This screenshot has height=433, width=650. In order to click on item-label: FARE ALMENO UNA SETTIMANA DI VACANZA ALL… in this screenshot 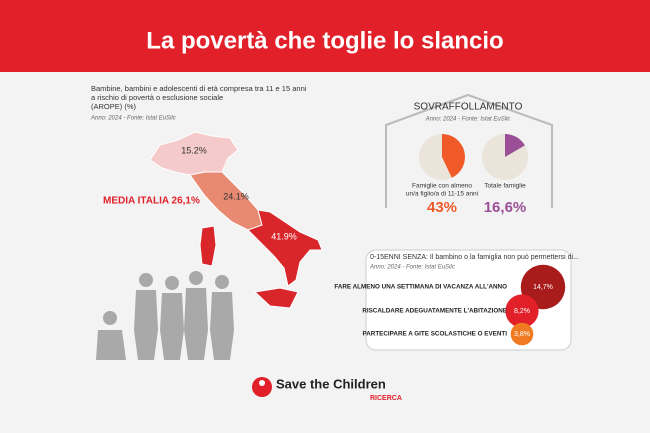, I will do `click(420, 287)`.